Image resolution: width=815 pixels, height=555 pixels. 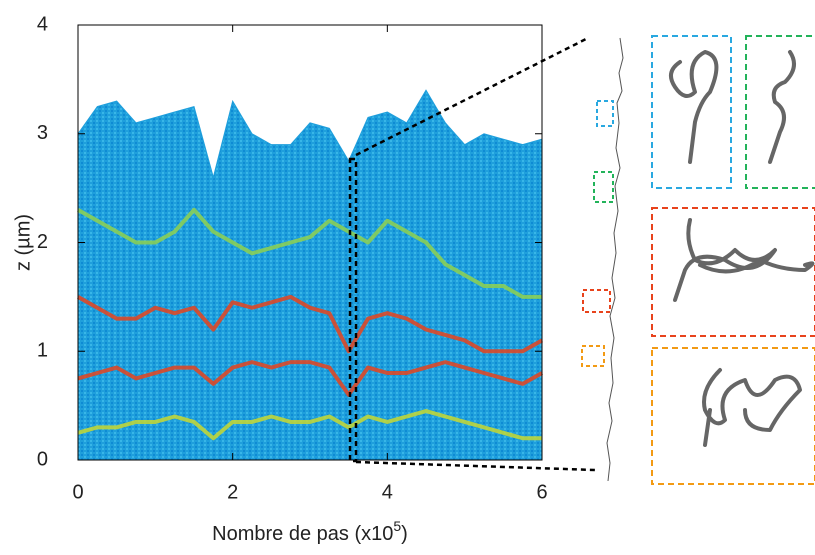 I want to click on x-axis-label: Nombre de pas (x105), so click(x=310, y=532).